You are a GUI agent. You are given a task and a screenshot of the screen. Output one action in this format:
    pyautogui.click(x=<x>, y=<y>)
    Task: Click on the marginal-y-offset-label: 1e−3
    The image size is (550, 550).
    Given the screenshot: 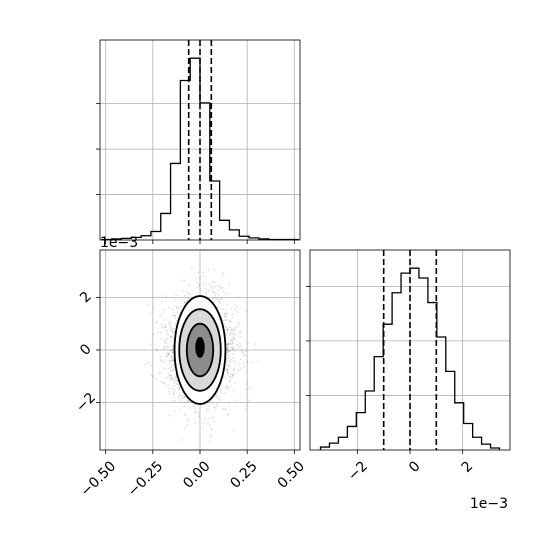 What is the action you would take?
    pyautogui.click(x=489, y=504)
    